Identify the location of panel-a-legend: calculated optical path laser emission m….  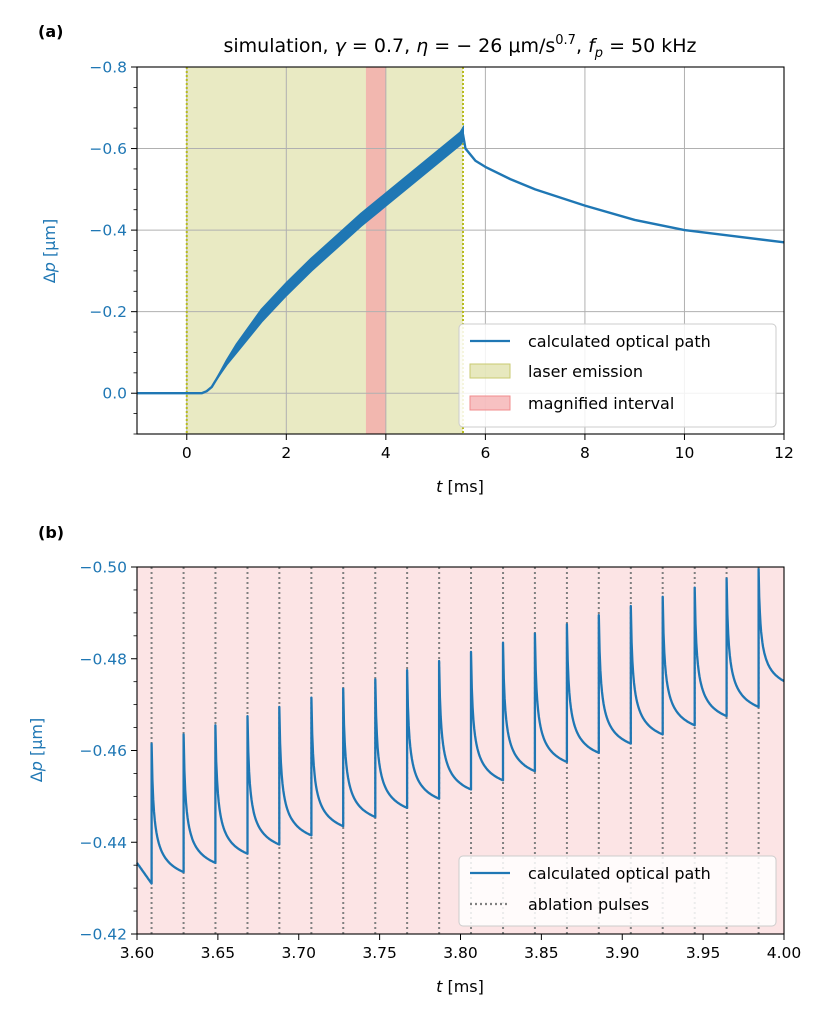
(617, 375).